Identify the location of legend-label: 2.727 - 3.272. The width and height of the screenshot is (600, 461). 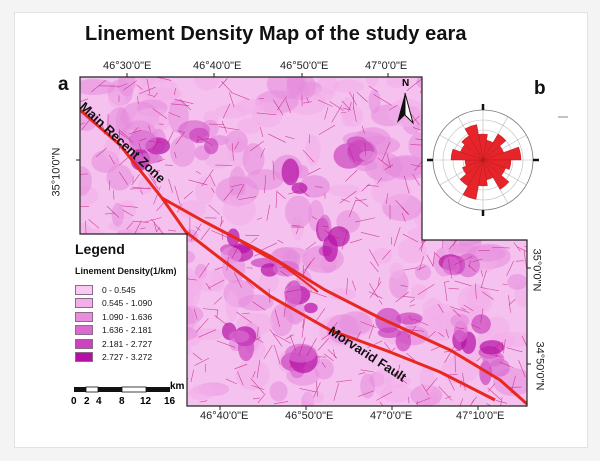
(127, 357).